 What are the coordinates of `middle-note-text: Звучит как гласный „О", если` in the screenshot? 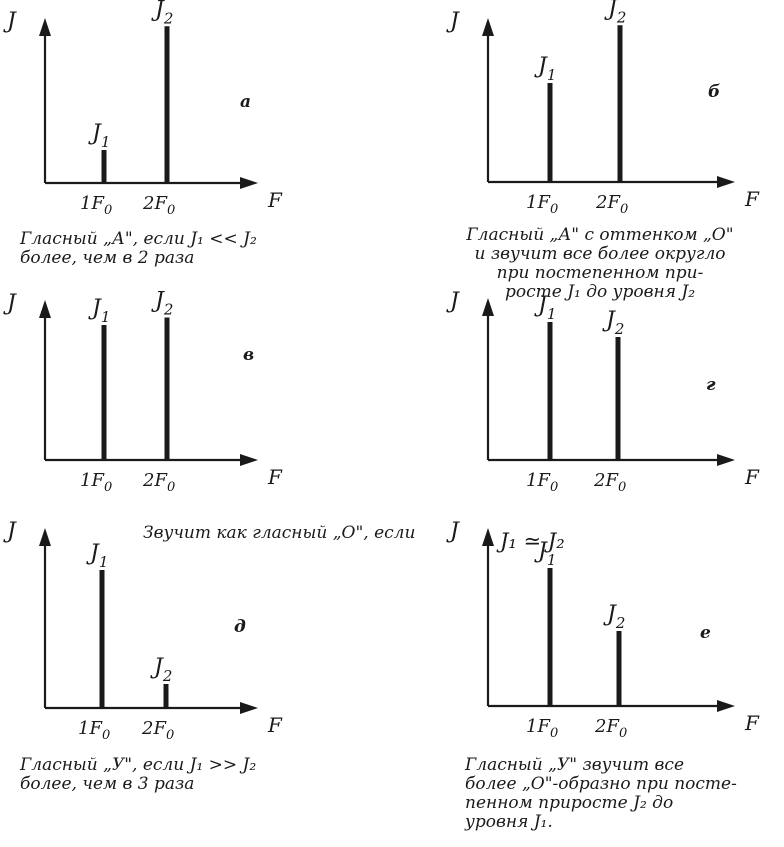 It's located at (279, 533).